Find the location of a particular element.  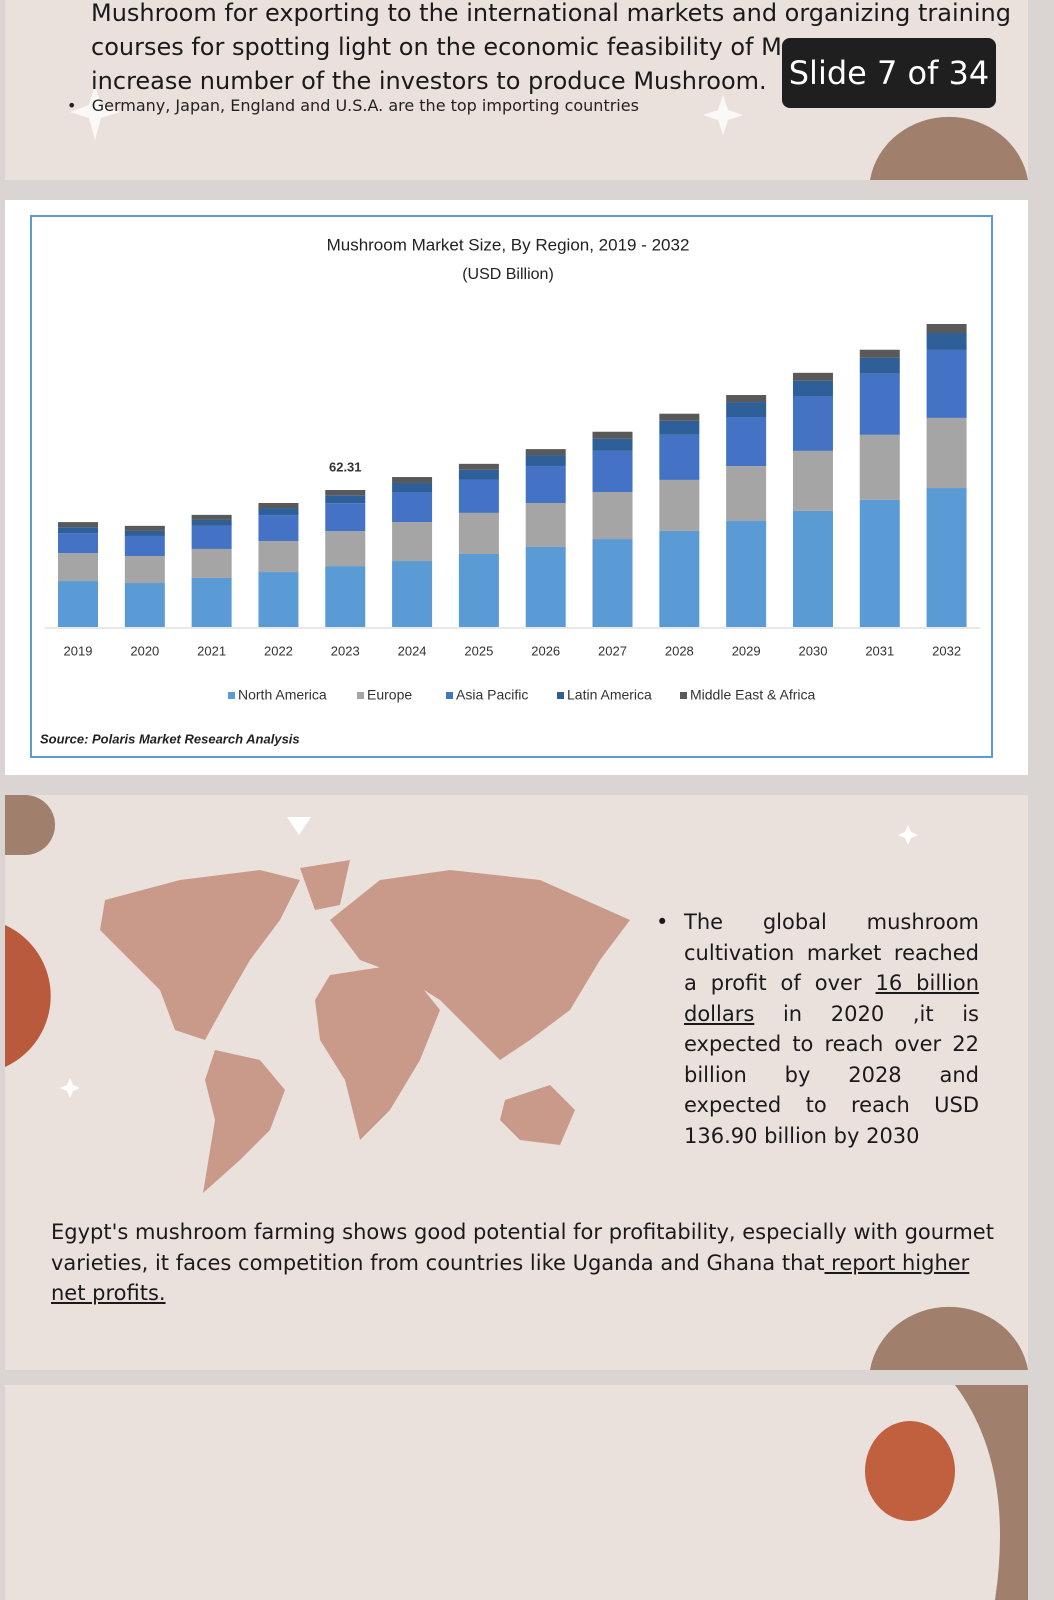

x-tick-label: 2030 is located at coordinates (813, 650).